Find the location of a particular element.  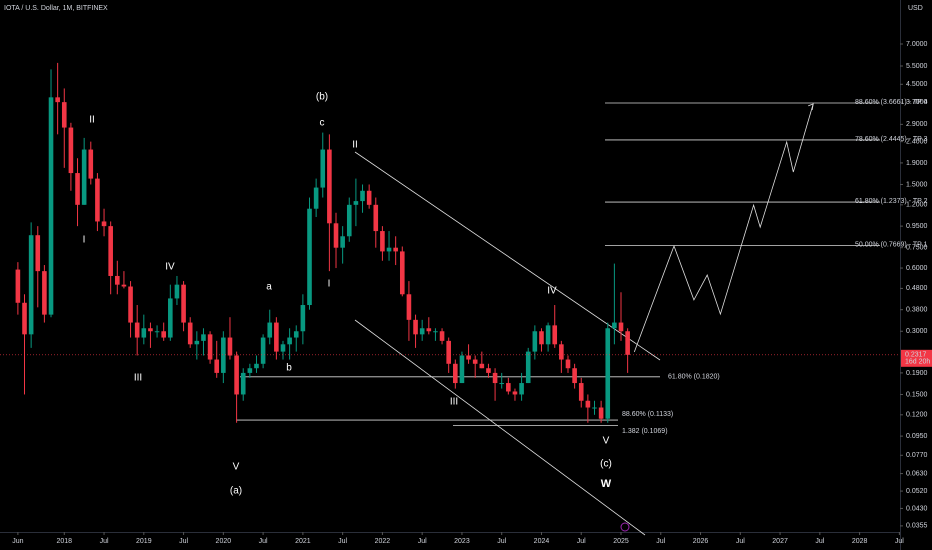

y-tick-label: 0.4800 is located at coordinates (917, 288).